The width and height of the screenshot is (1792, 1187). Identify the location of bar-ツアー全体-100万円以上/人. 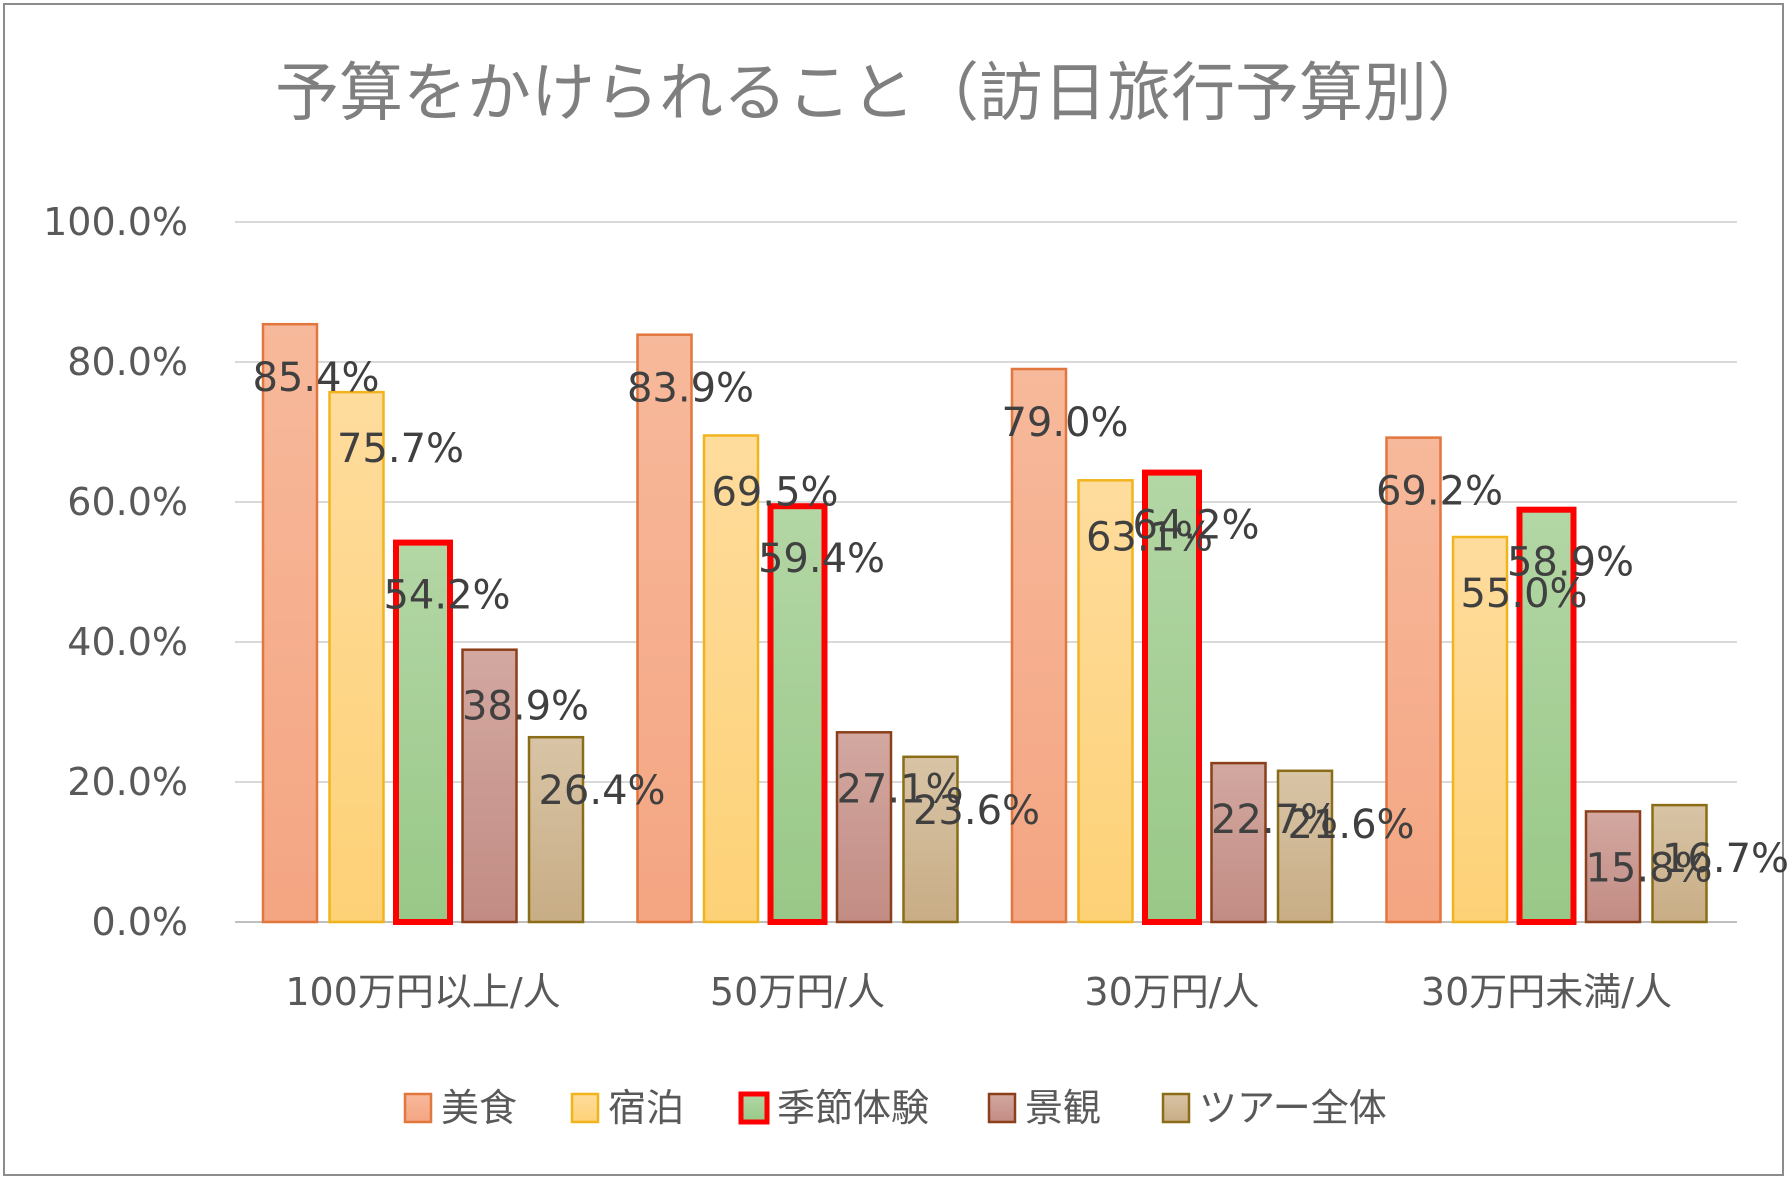
(556, 829).